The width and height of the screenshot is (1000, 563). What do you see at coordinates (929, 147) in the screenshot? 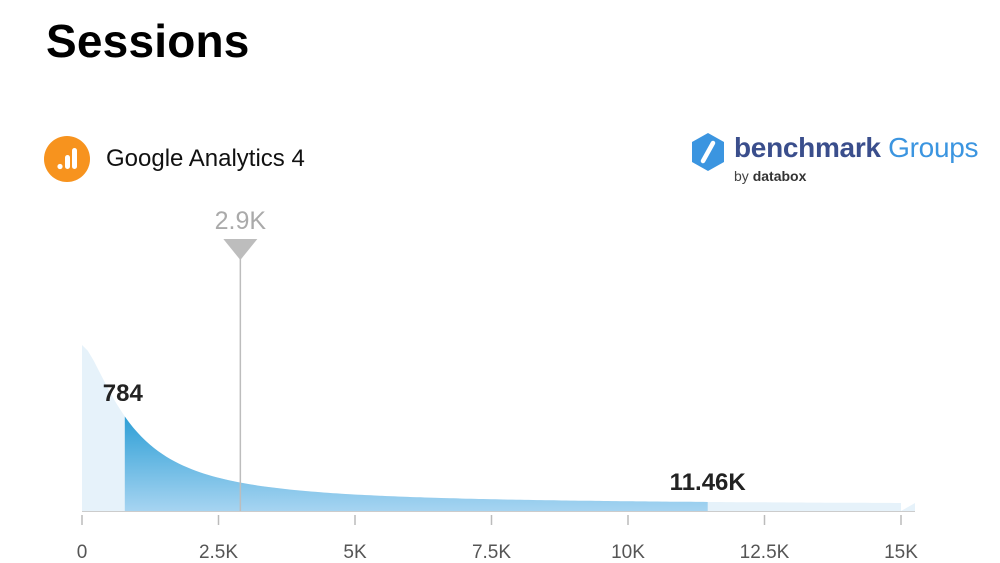
I see `brand-word-groups: Groups` at bounding box center [929, 147].